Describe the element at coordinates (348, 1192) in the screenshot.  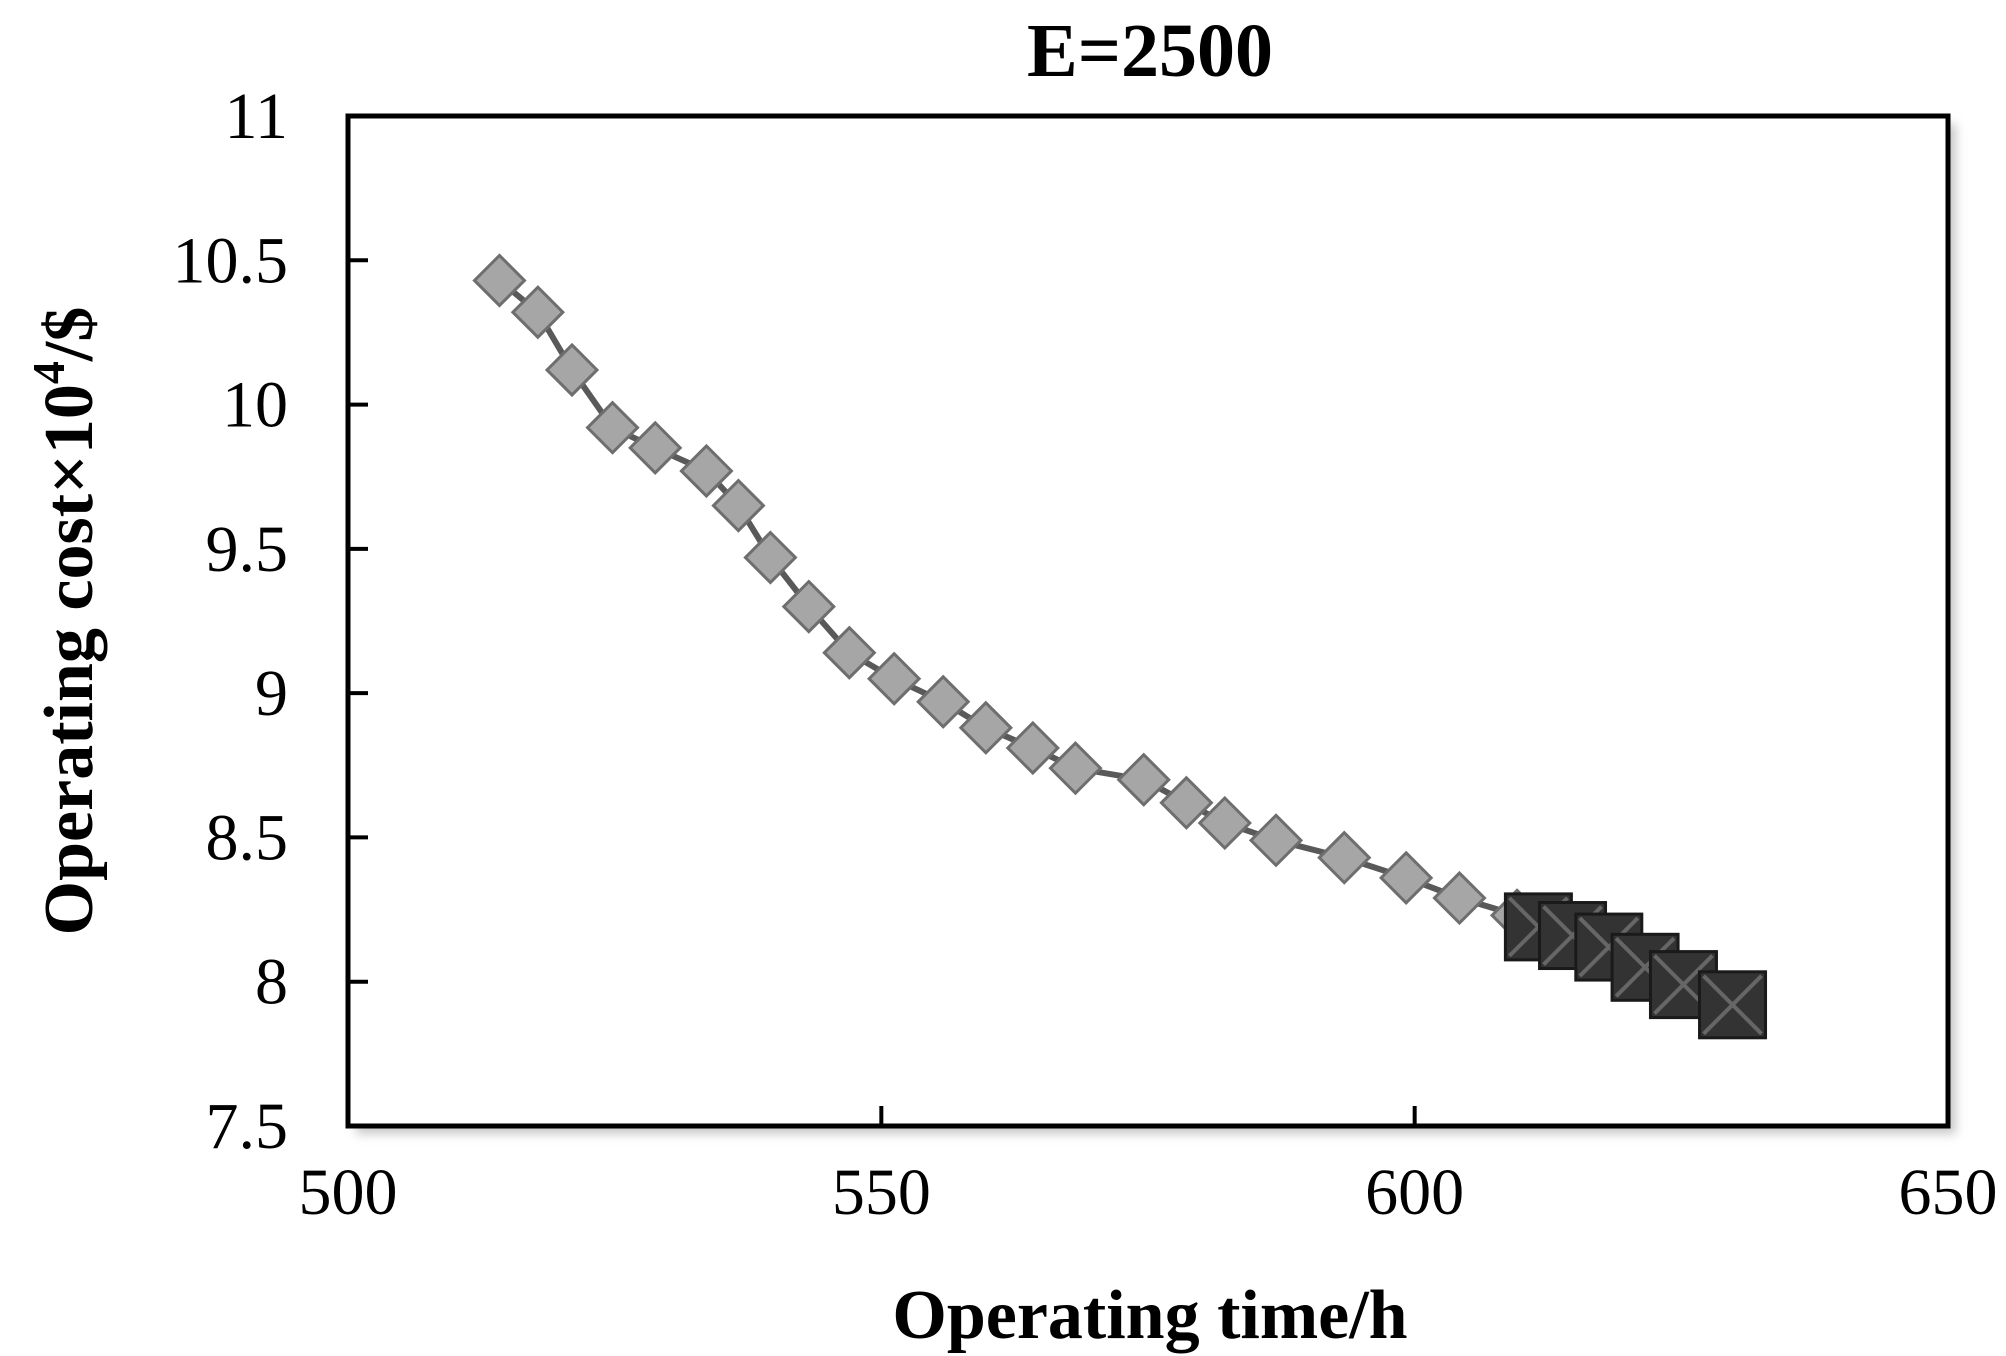
I see `x-tick-label: 500` at that location.